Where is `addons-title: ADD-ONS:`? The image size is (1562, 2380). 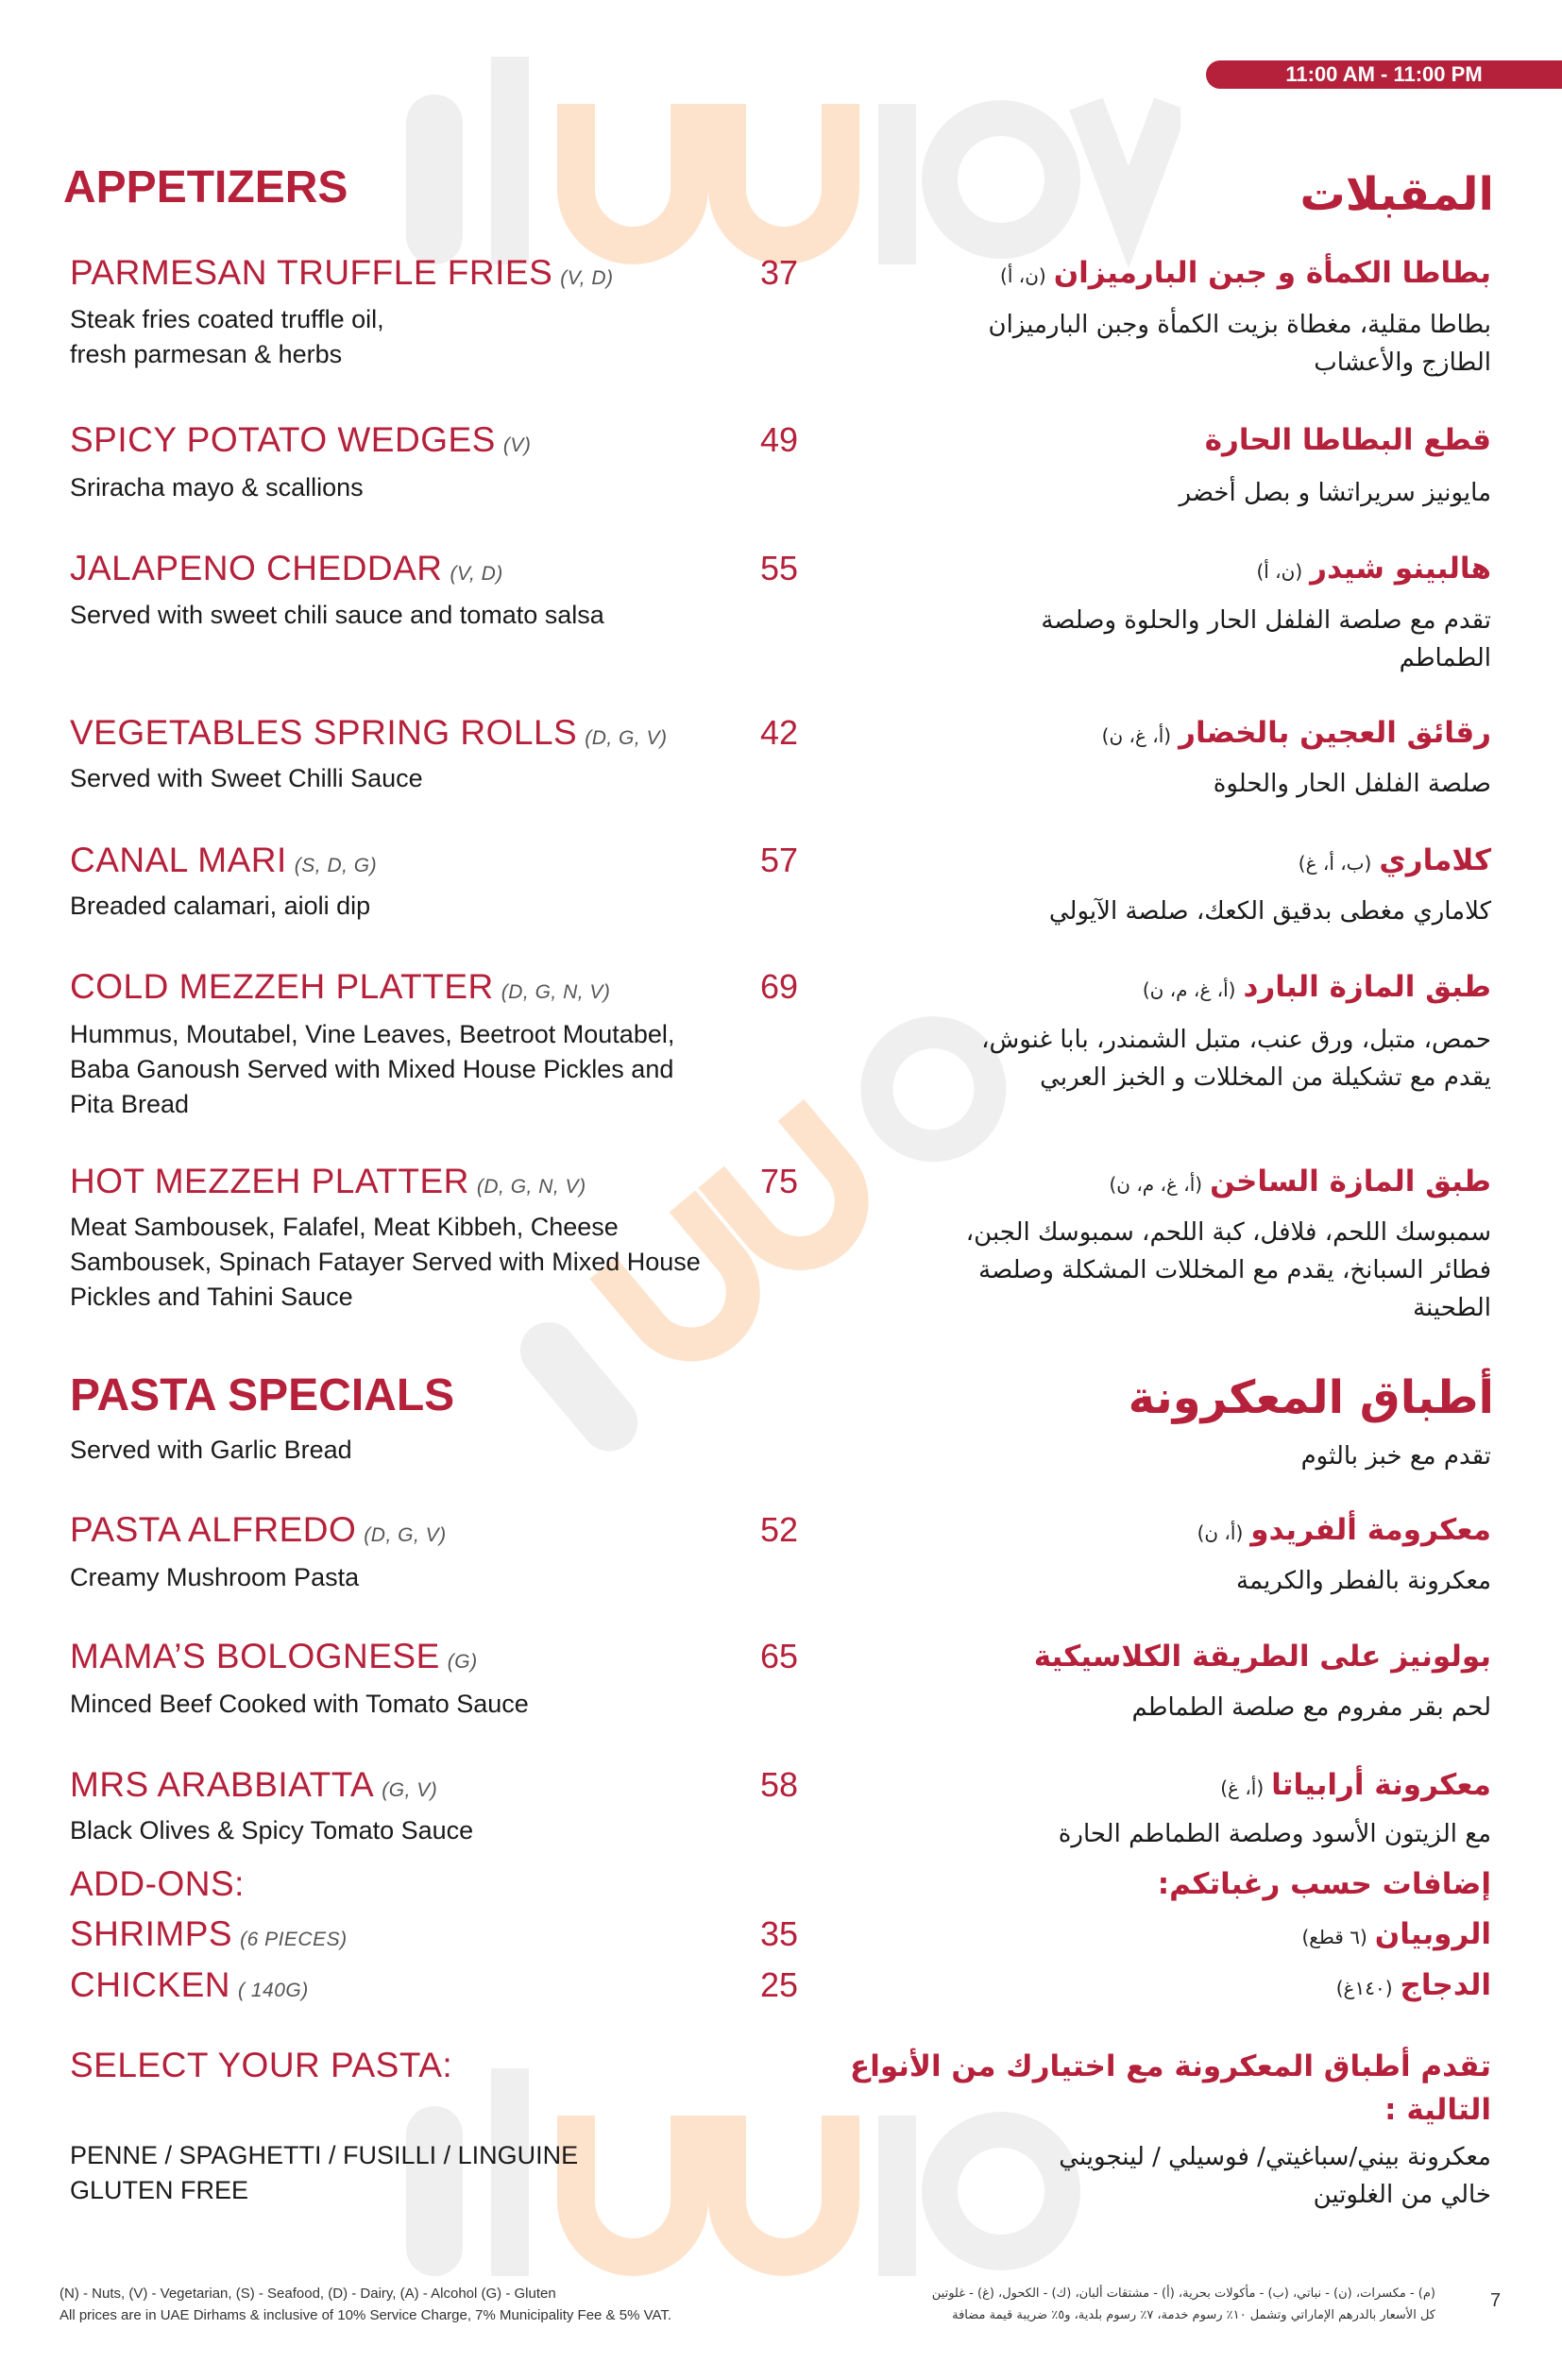 addons-title: ADD-ONS: is located at coordinates (157, 1883).